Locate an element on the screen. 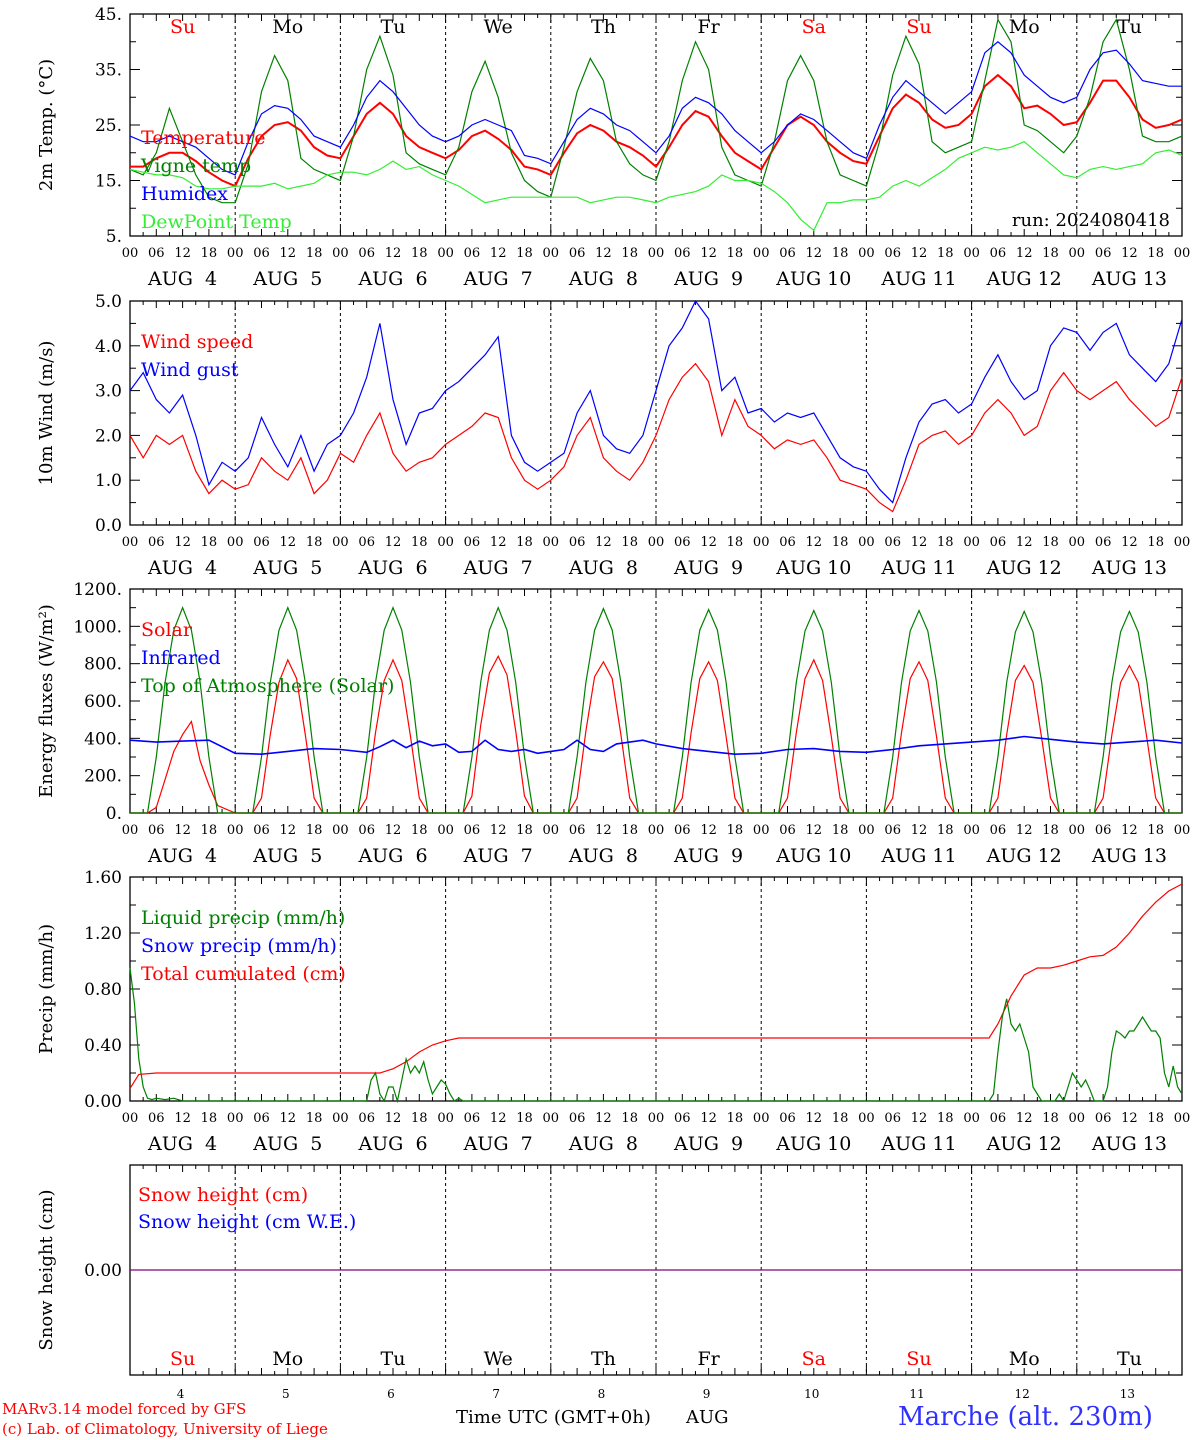  legend-entry: Total cumulated (cm) is located at coordinates (243, 974).